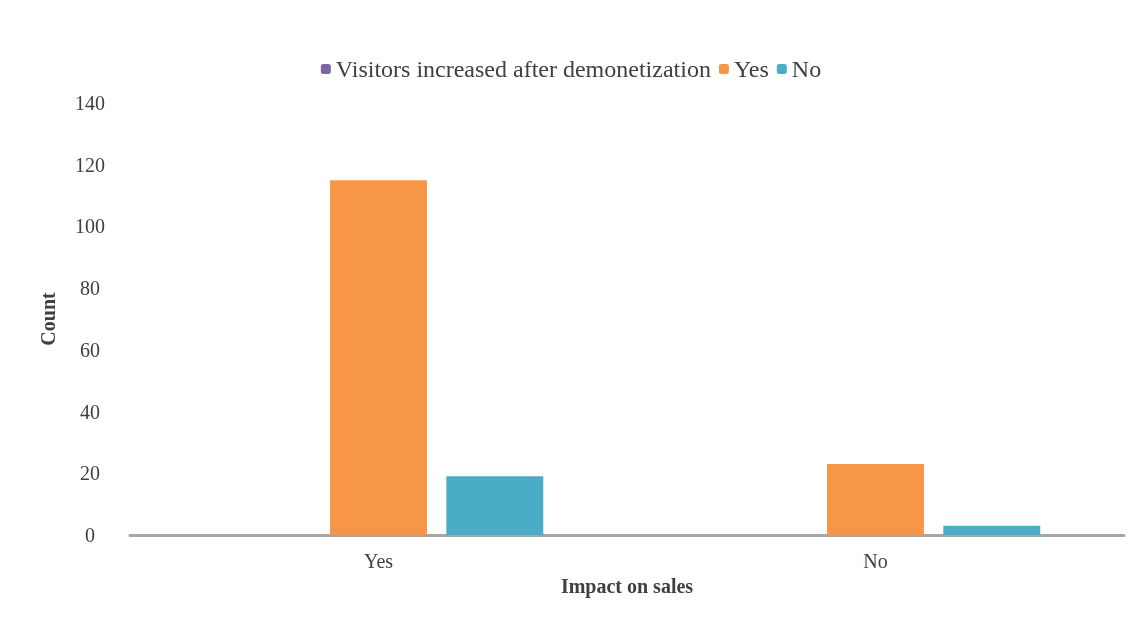 This screenshot has width=1142, height=635. Describe the element at coordinates (90, 411) in the screenshot. I see `y-tick-label: 40` at that location.